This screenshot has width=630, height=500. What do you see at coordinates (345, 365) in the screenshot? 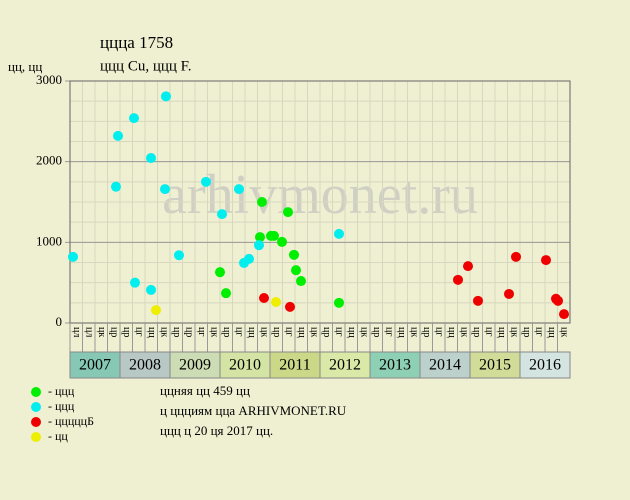
I see `year-label: 2012` at bounding box center [345, 365].